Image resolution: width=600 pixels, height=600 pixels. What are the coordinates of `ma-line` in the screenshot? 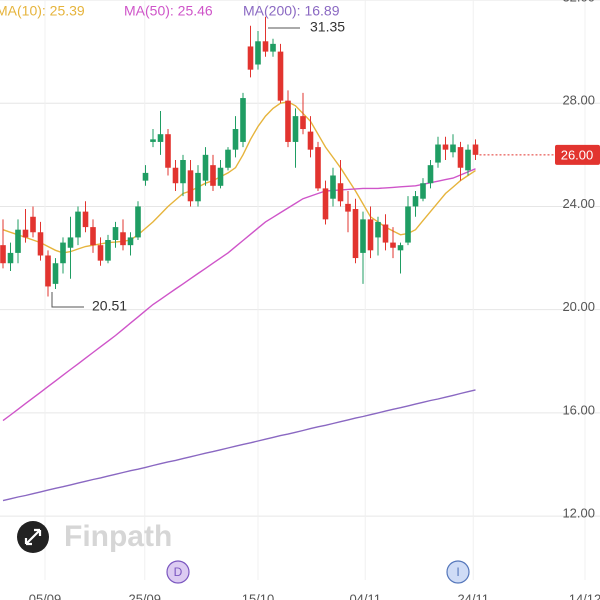 It's located at (239, 445).